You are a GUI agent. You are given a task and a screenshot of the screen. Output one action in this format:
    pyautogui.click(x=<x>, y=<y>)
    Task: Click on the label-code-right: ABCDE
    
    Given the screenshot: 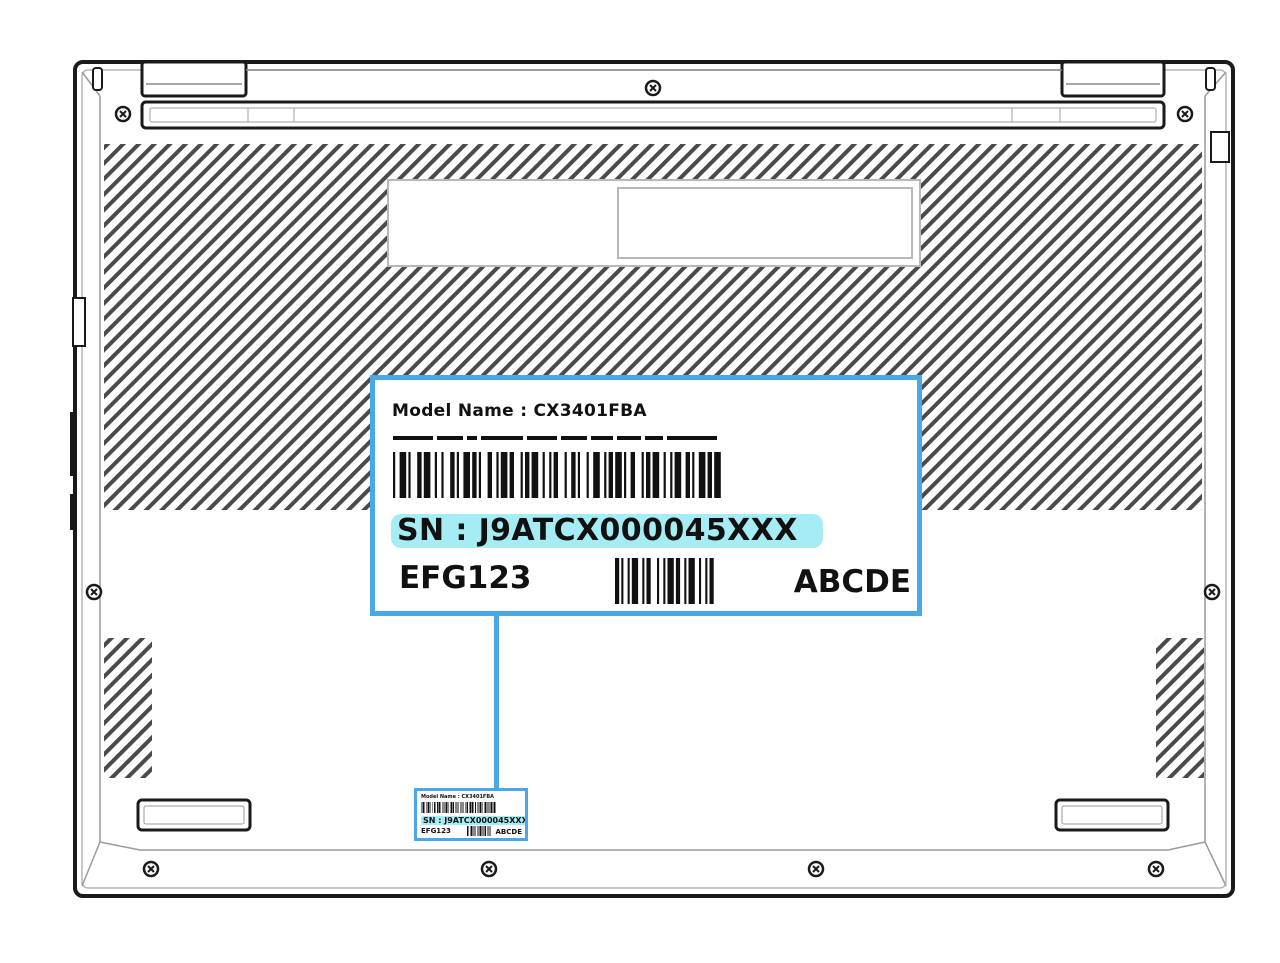 What is the action you would take?
    pyautogui.click(x=852, y=582)
    